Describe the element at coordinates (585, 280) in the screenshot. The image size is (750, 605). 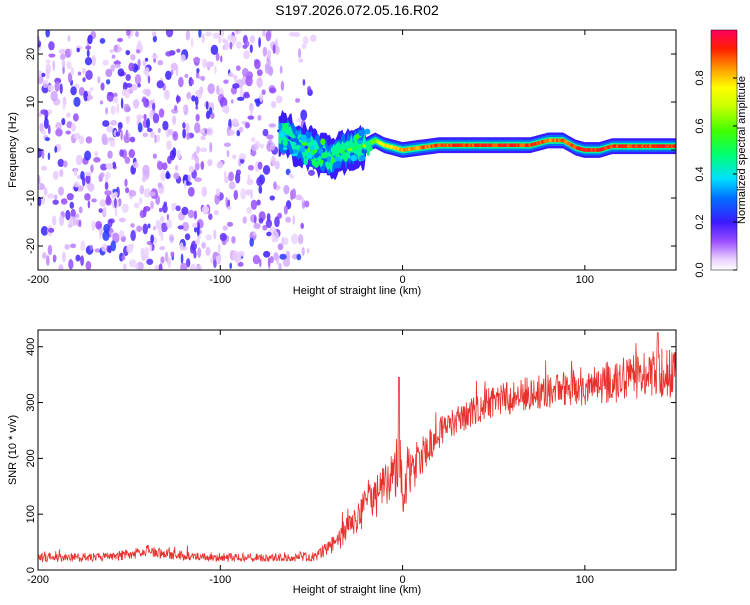
I see `spectrogram-x-tick-label: 100` at that location.